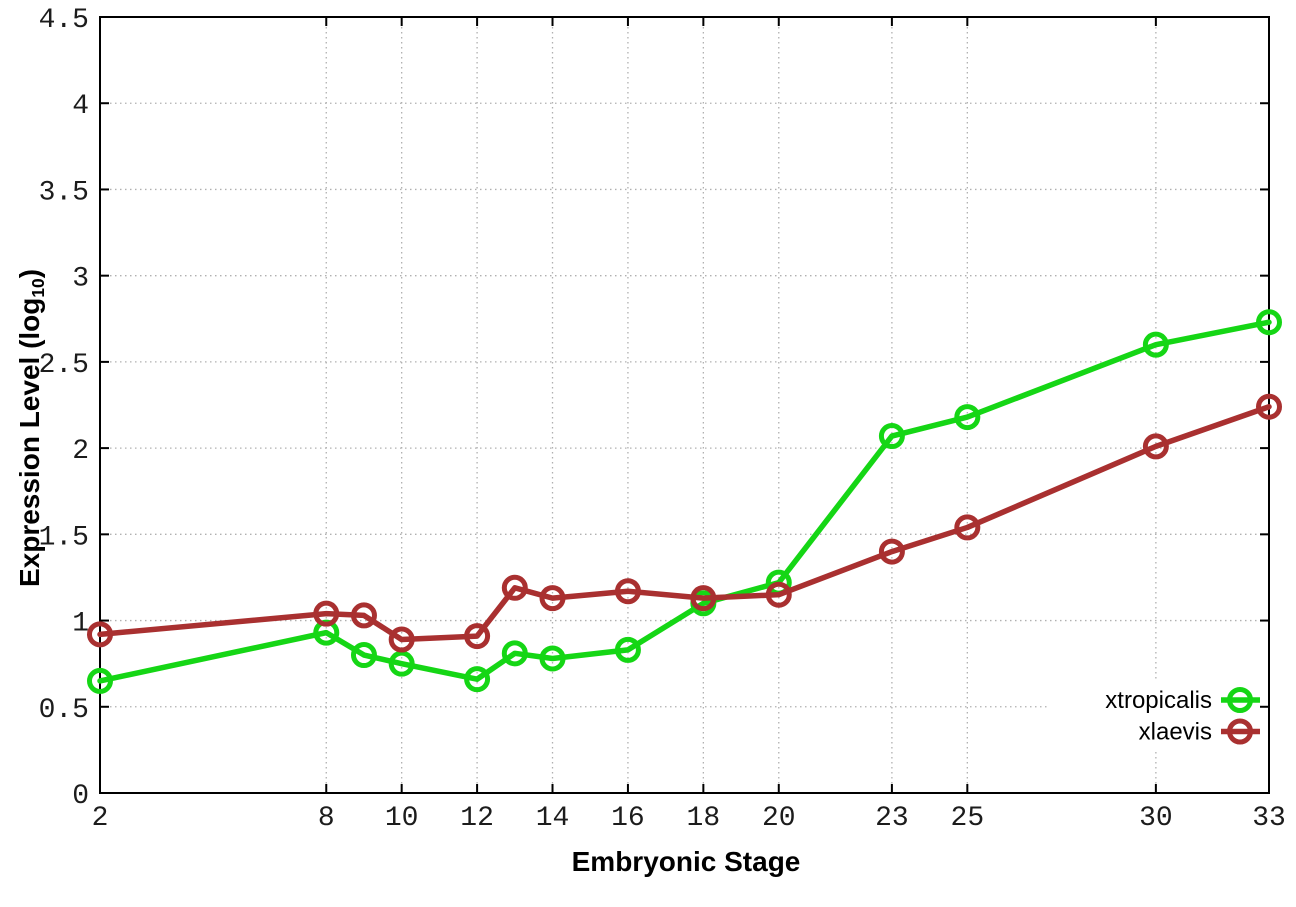 Image resolution: width=1296 pixels, height=907 pixels. I want to click on x-tick-label: 14, so click(553, 818).